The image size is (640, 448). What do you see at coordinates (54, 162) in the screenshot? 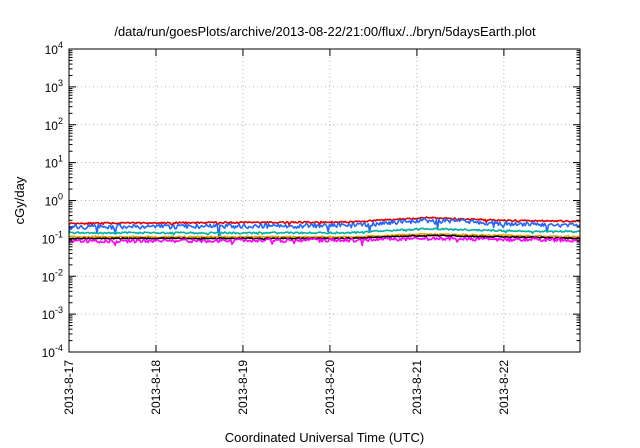
I see `y-tick-label: 10¹` at bounding box center [54, 162].